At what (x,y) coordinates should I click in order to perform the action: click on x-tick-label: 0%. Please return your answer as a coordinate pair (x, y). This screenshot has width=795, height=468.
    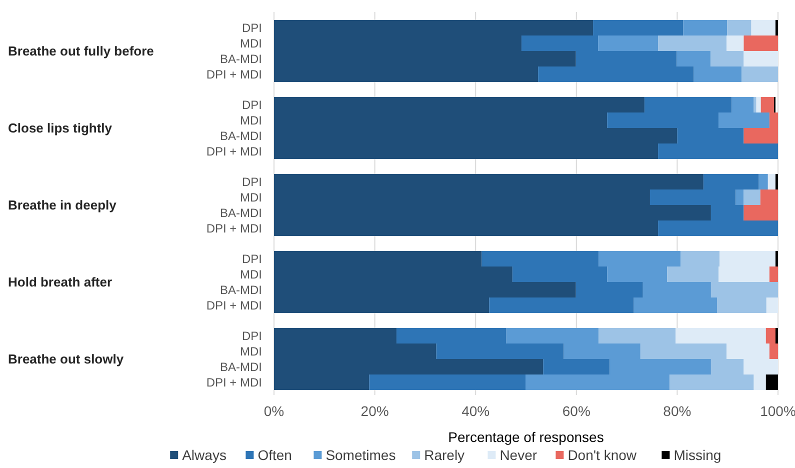
    Looking at the image, I should click on (274, 411).